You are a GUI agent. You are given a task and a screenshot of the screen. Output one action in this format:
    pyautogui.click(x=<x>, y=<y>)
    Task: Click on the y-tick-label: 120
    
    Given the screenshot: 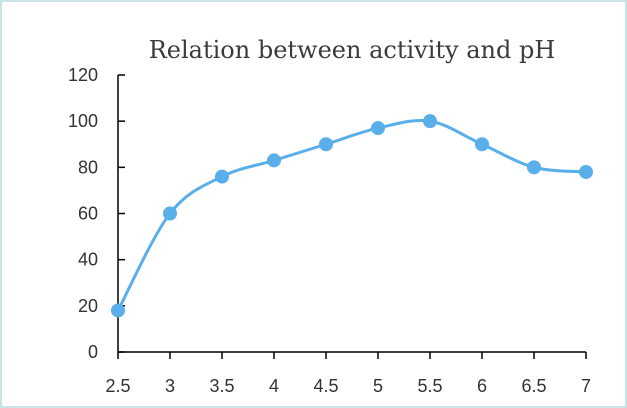 What is the action you would take?
    pyautogui.click(x=83, y=75)
    